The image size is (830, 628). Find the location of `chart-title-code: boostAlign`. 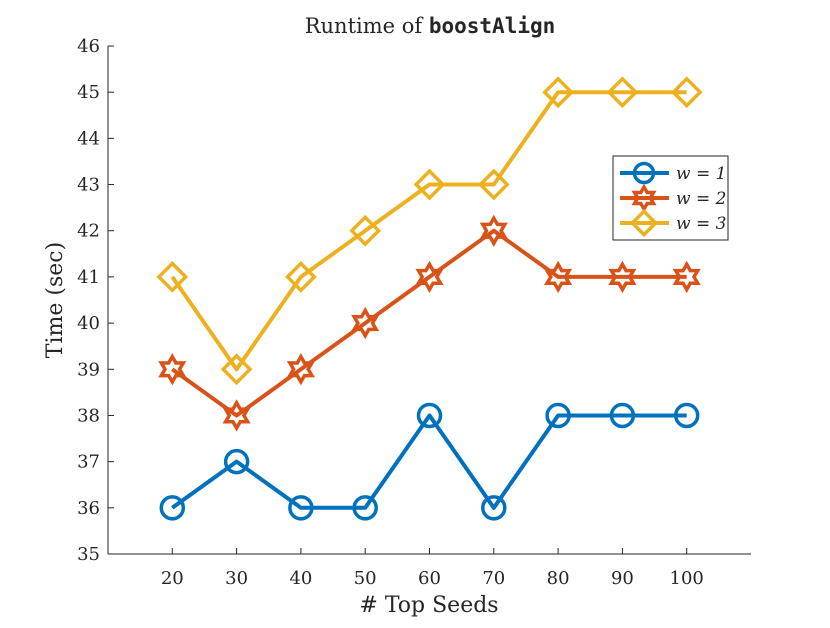

chart-title-code: boostAlign is located at coordinates (492, 26).